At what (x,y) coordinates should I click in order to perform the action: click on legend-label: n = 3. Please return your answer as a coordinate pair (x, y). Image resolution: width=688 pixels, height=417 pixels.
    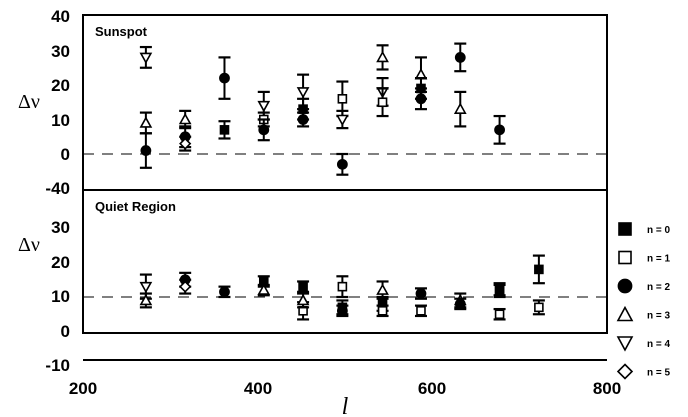
    Looking at the image, I should click on (659, 316).